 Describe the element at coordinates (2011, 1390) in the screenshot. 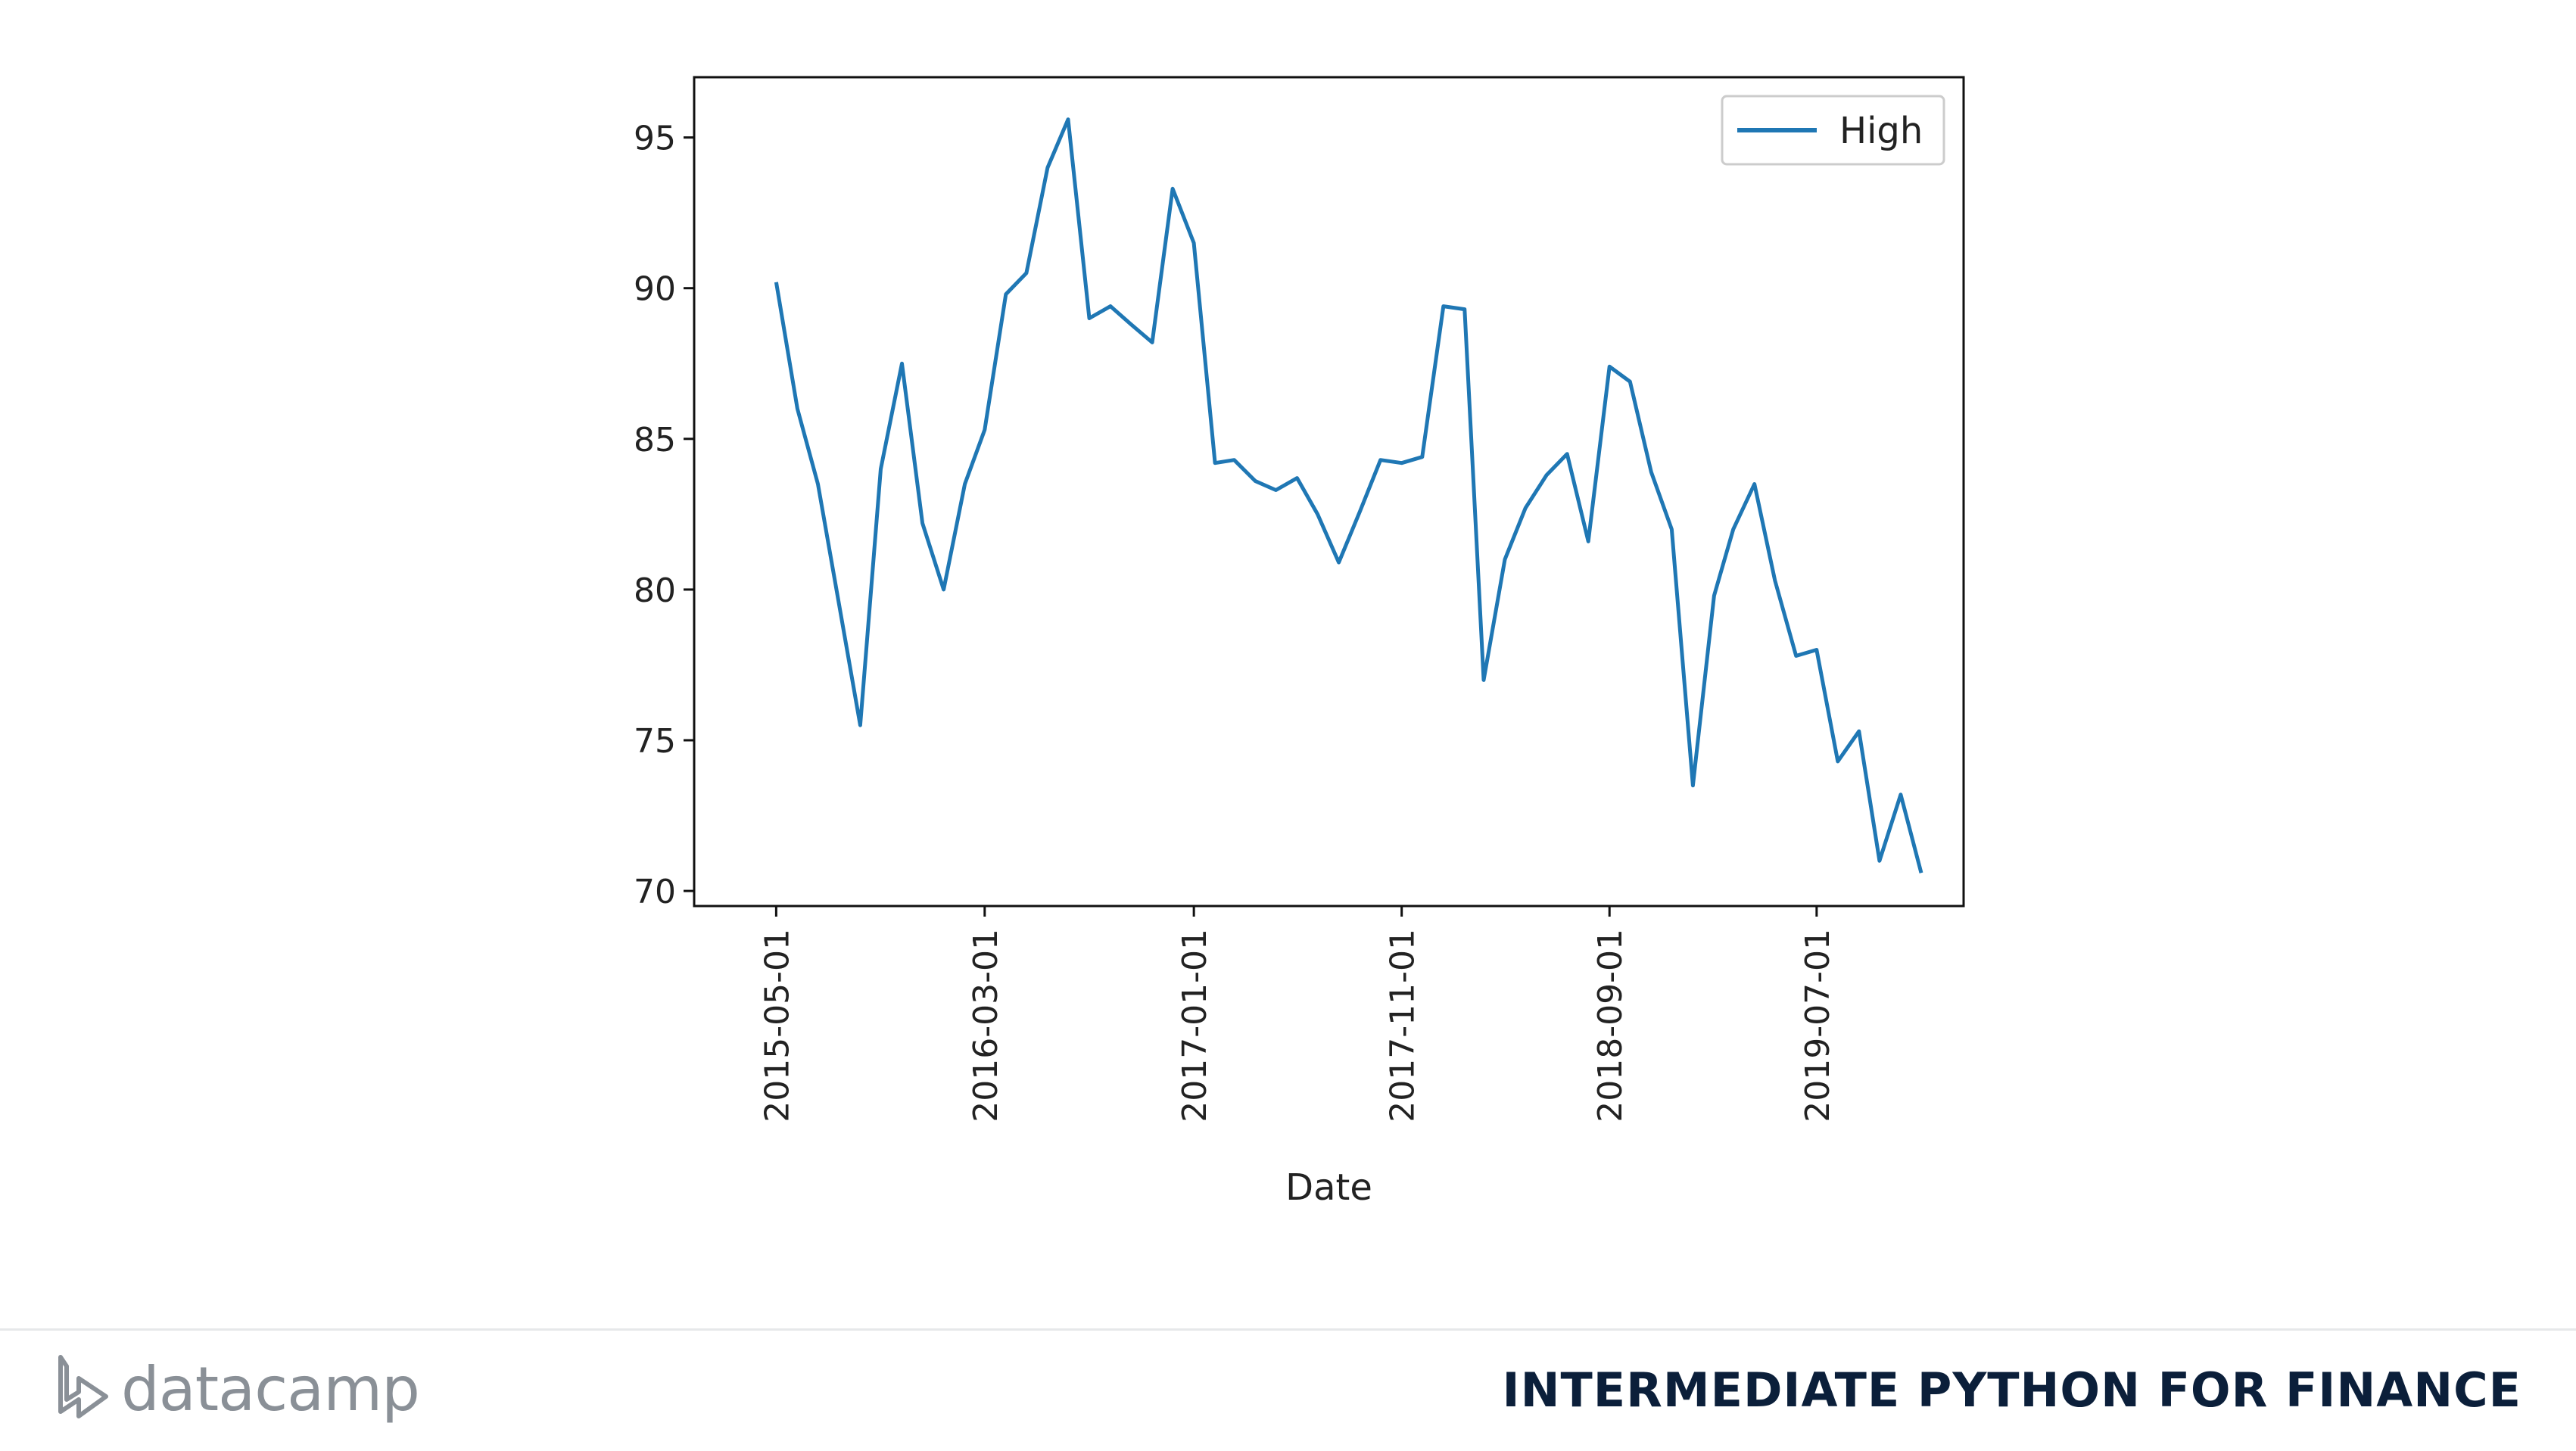

I see `course-title: INTERMEDIATE PYTHON FOR FINANCE` at that location.